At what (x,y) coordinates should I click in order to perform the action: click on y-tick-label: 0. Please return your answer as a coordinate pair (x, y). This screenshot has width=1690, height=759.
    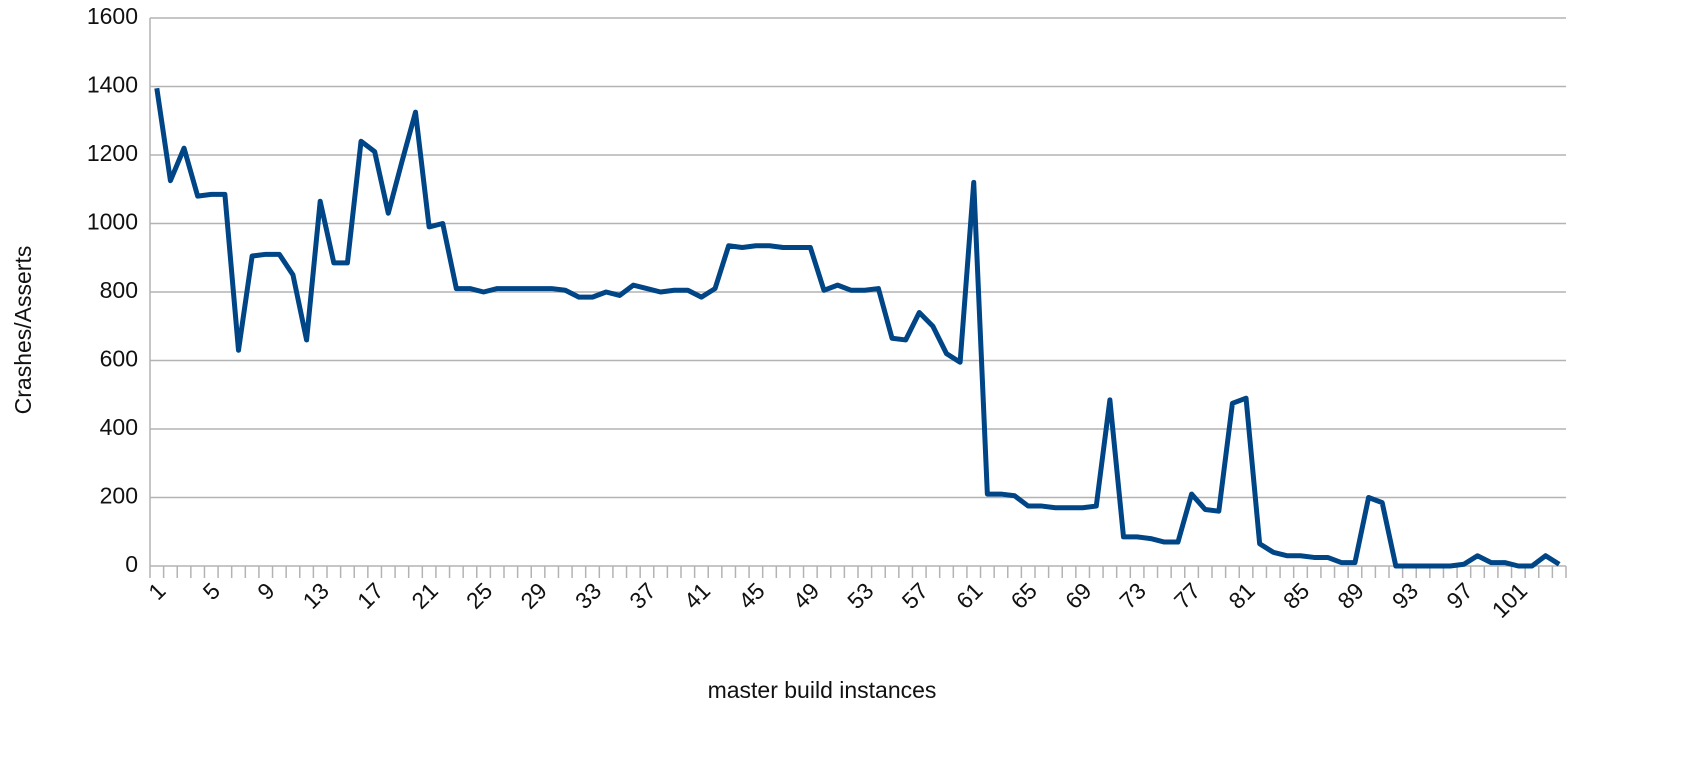
    Looking at the image, I should click on (131, 564).